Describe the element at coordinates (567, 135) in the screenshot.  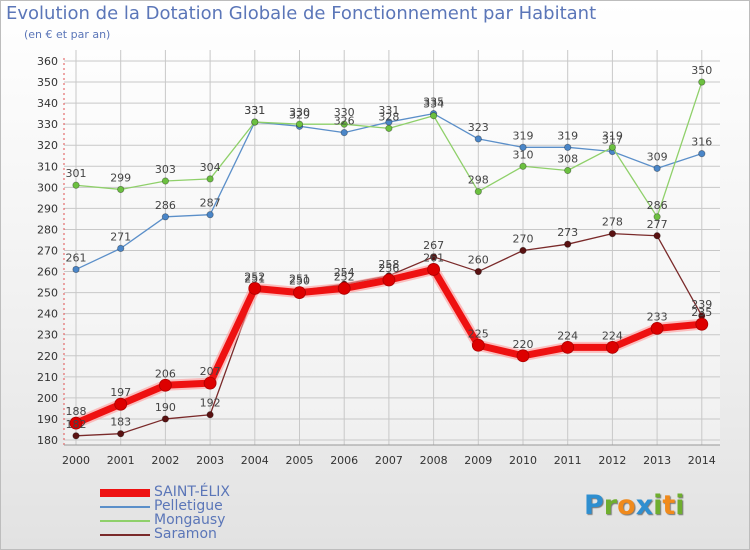
I see `data-label: 319` at that location.